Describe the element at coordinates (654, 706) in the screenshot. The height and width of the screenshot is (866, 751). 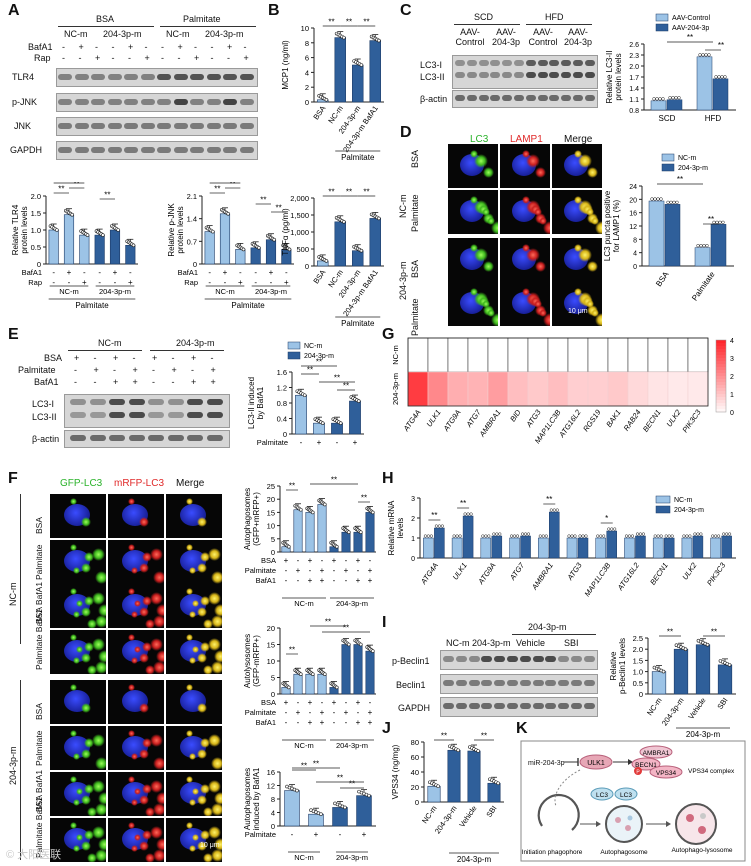
I see `x-tick-label: NC-m` at that location.